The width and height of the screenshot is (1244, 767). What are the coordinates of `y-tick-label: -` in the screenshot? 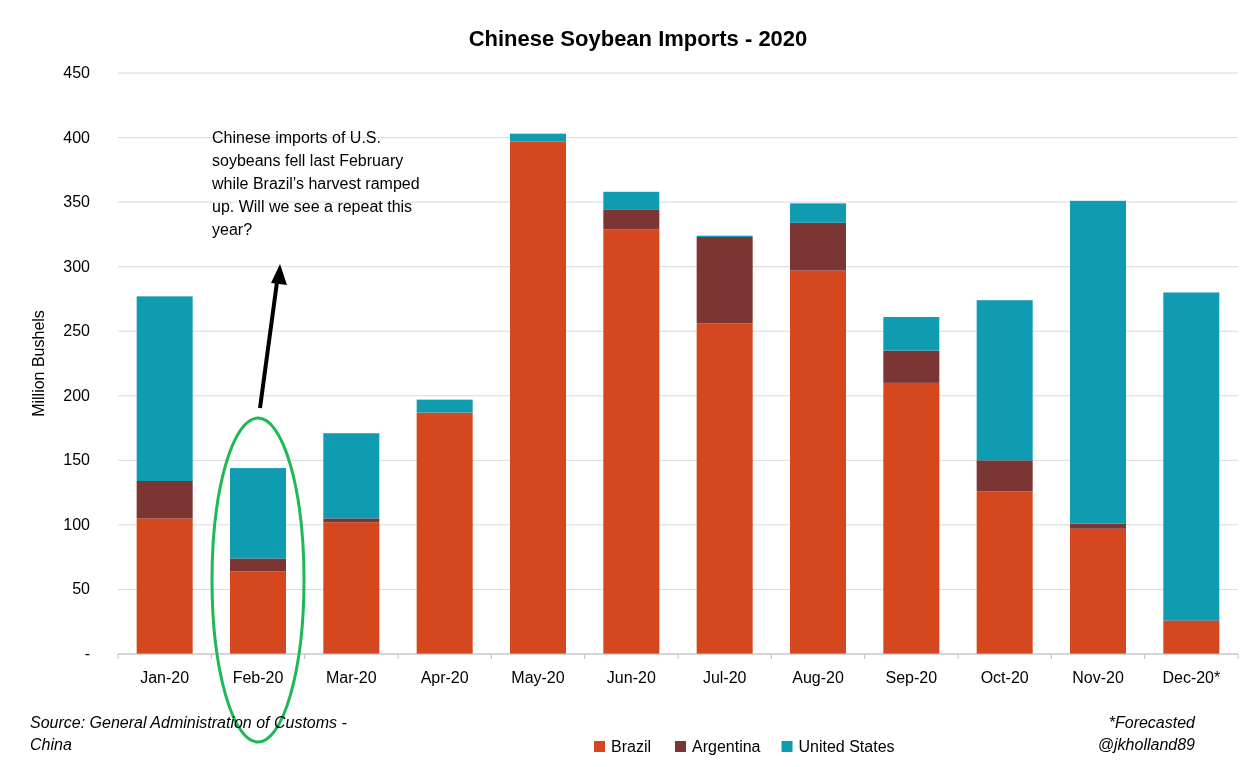 It's located at (87, 653).